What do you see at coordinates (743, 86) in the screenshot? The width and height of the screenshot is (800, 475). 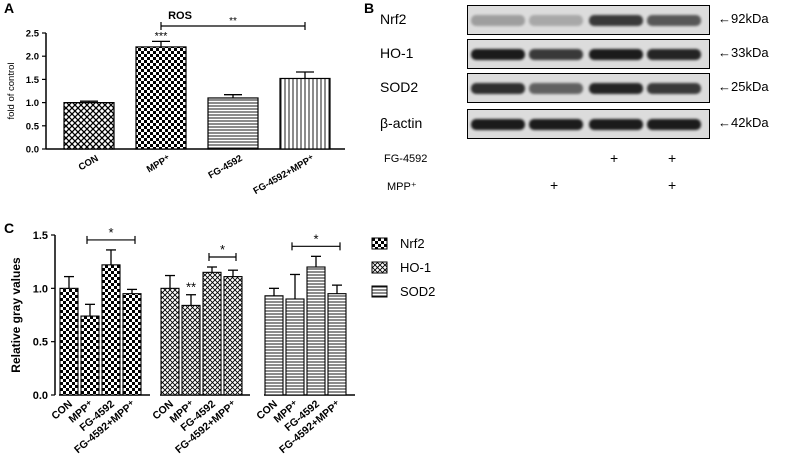 I see `molecular-weight-label: ←25kDa` at bounding box center [743, 86].